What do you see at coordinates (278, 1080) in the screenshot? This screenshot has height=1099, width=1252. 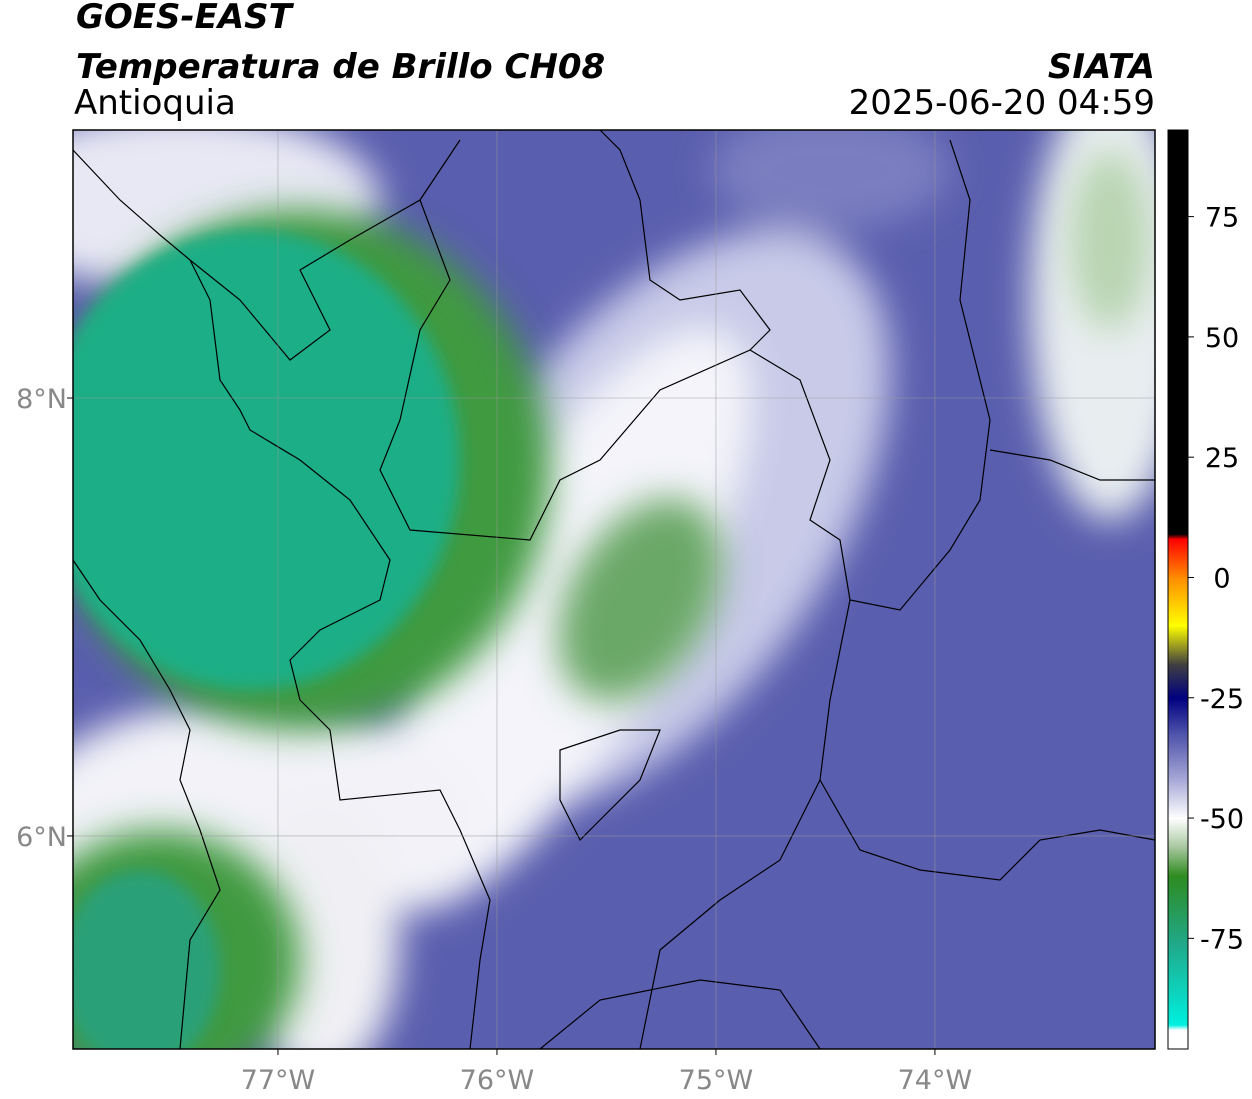 I see `x-tick-label: 77°W` at bounding box center [278, 1080].